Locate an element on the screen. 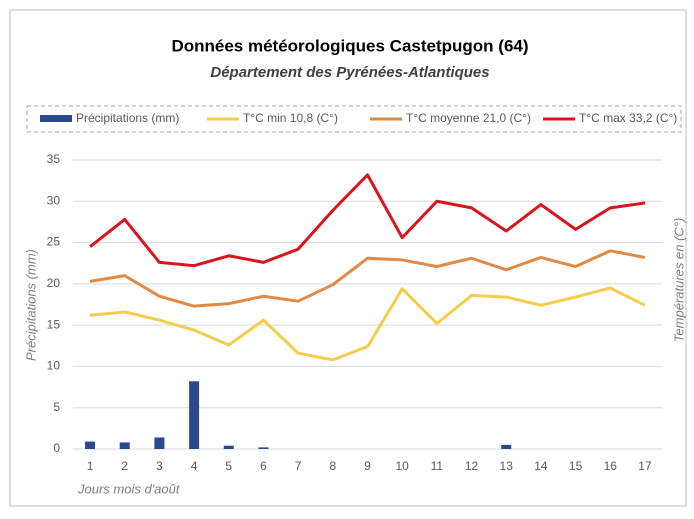 The image size is (694, 519). x-tick-label: 13 is located at coordinates (507, 466).